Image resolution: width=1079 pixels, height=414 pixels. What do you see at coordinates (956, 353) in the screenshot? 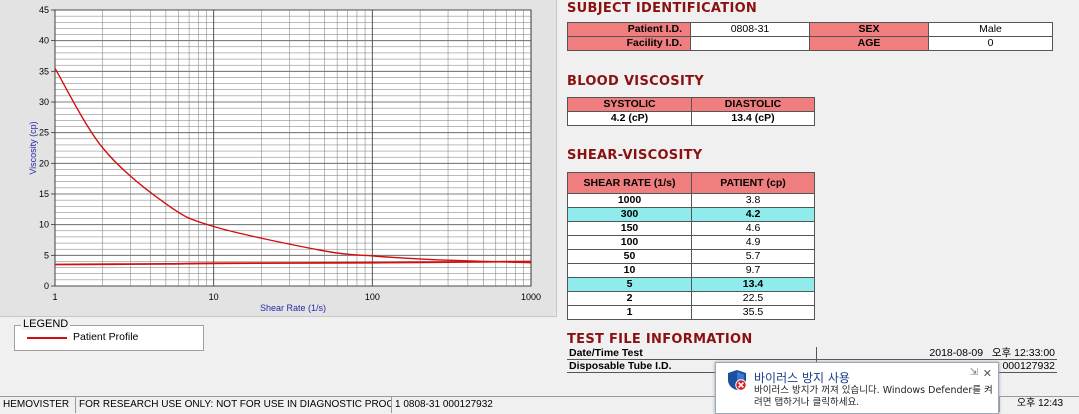
I see `test-date: 2018-08-09` at bounding box center [956, 353].